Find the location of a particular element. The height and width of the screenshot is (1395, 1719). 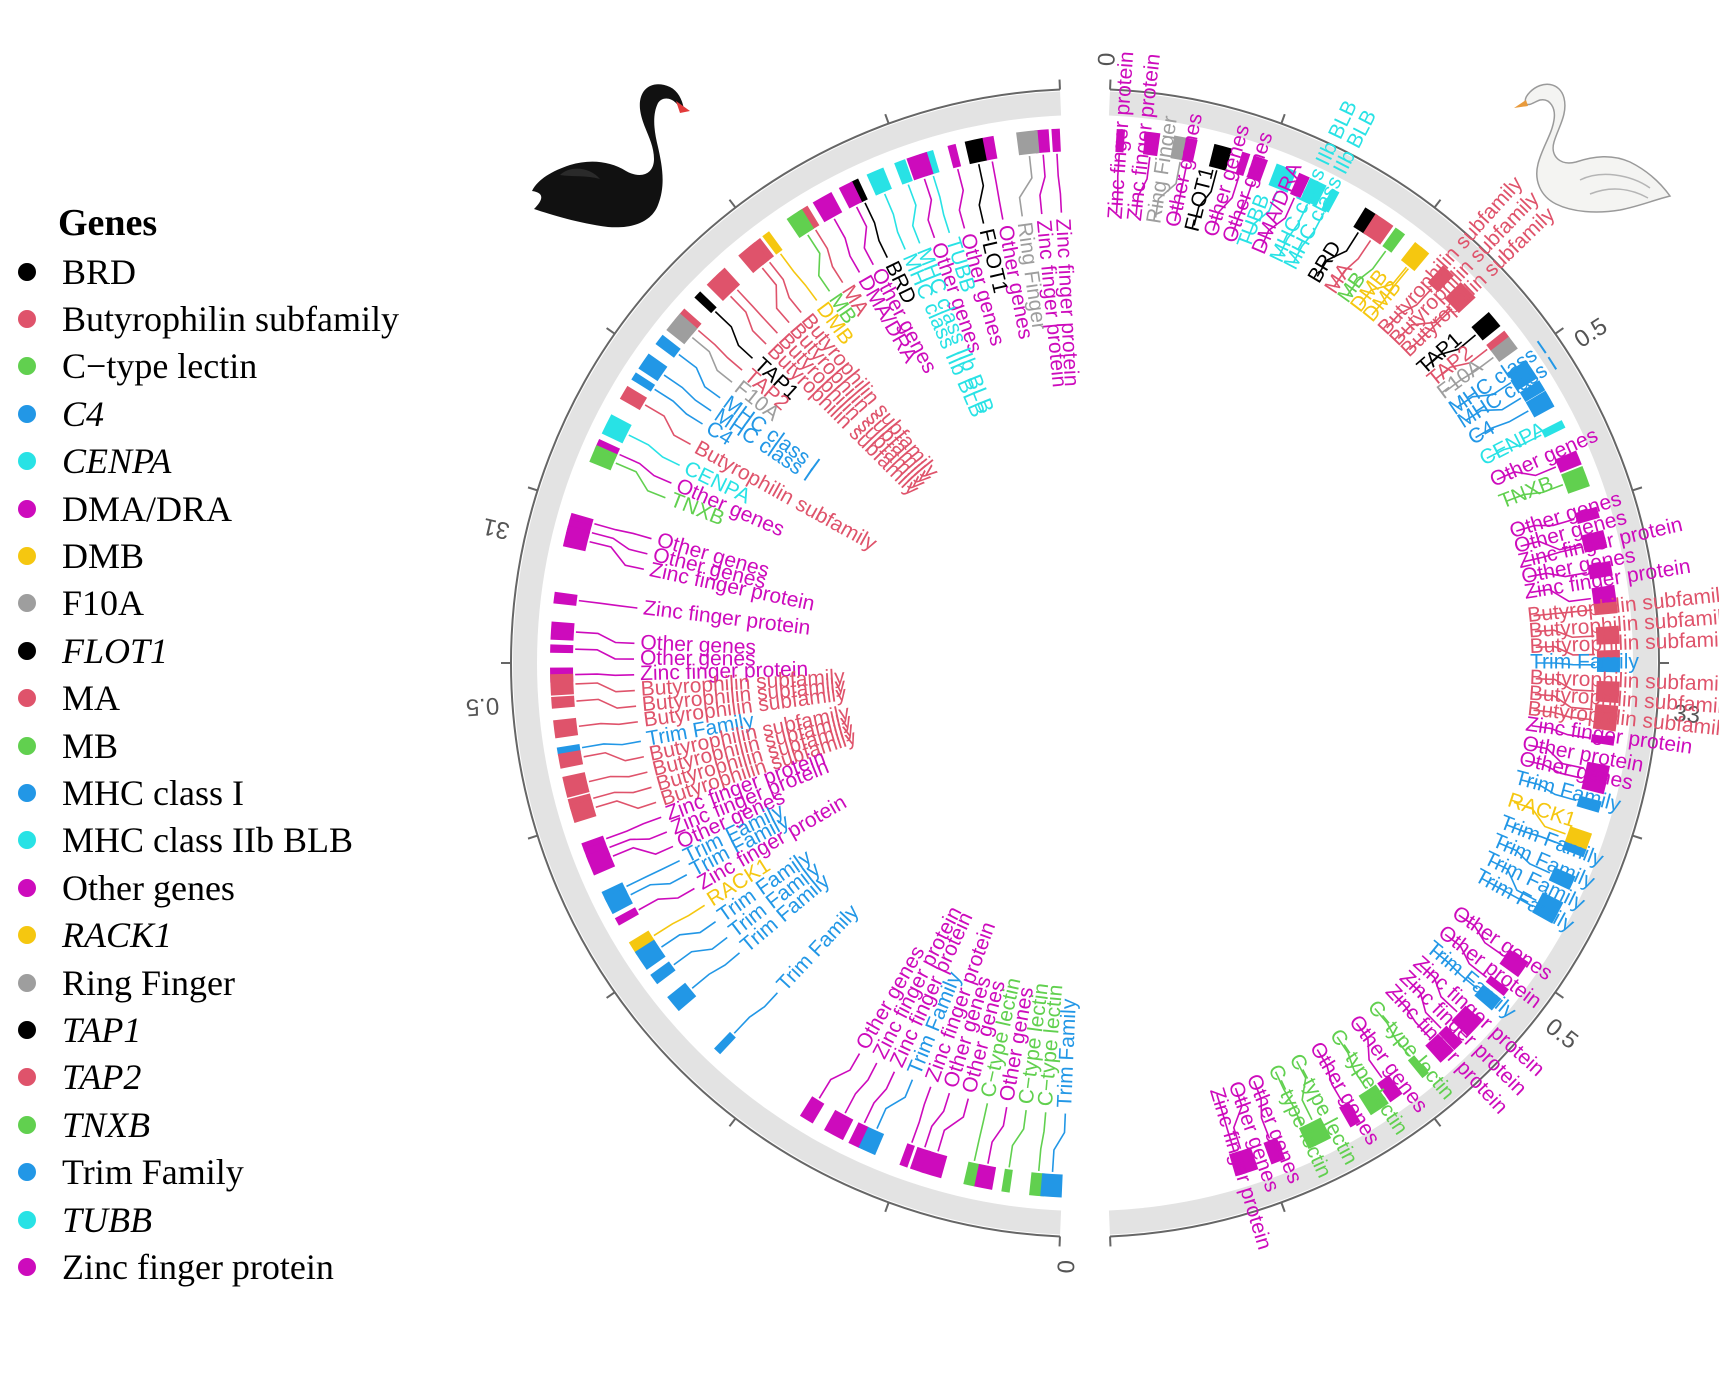

legend-item: MB is located at coordinates (205, 745).